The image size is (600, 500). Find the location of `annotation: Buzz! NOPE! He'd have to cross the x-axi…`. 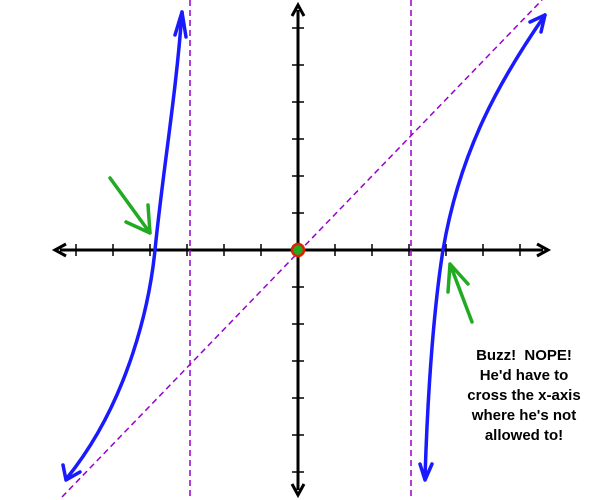

annotation: Buzz! NOPE! He'd have to cross the x-axi… is located at coordinates (523, 395).